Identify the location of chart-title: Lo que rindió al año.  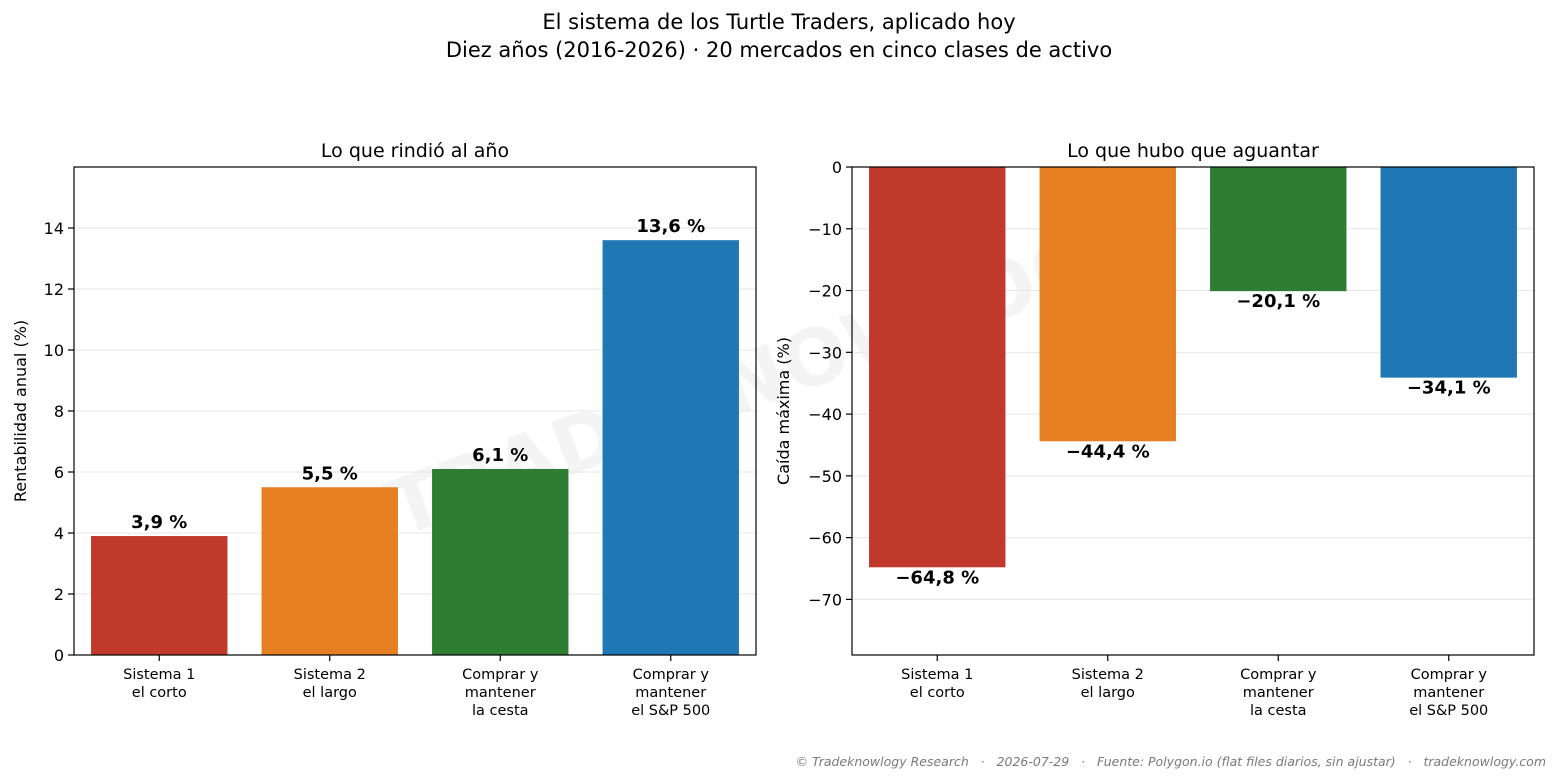
(415, 151).